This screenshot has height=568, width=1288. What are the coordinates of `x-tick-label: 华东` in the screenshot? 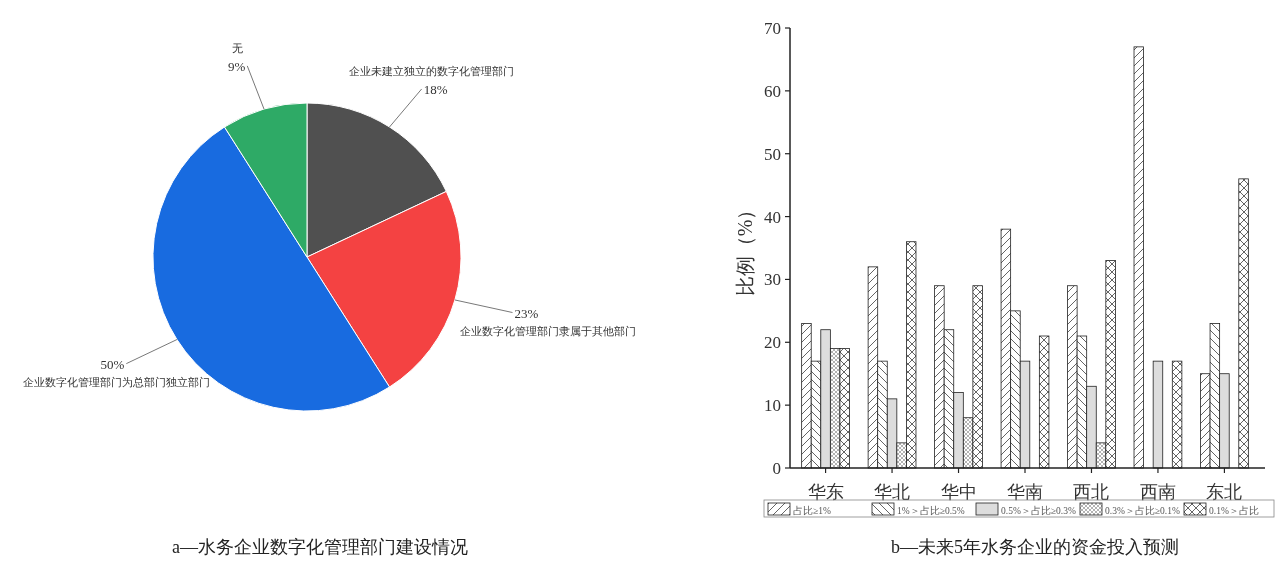 It's located at (825, 492).